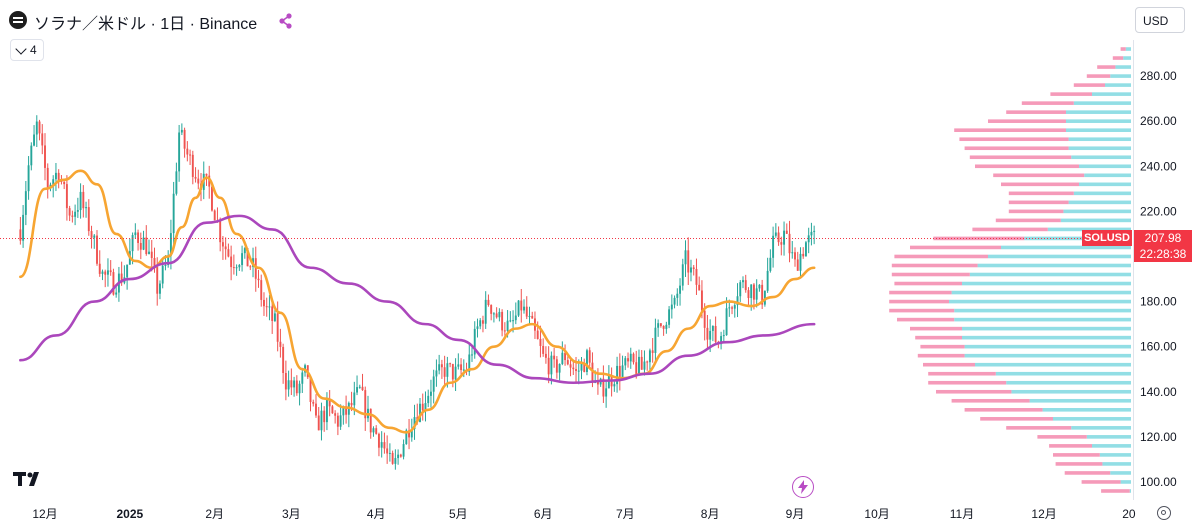 The height and width of the screenshot is (528, 1200). Describe the element at coordinates (27, 50) in the screenshot. I see `indicators-toggle: 4` at that location.